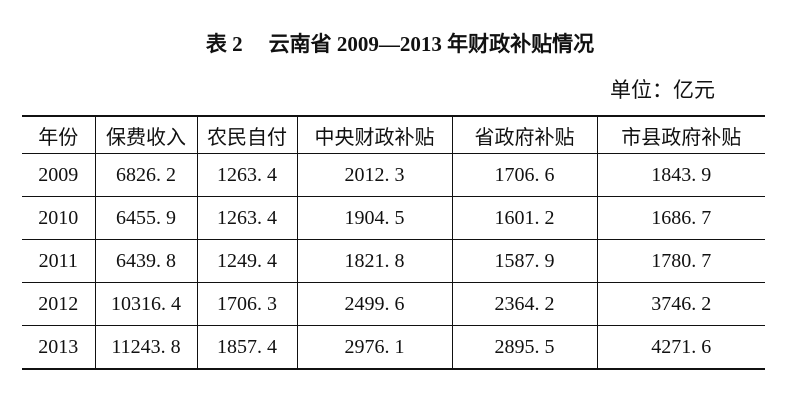  Describe the element at coordinates (662, 90) in the screenshot. I see `unit-note: 单位：亿元` at that location.